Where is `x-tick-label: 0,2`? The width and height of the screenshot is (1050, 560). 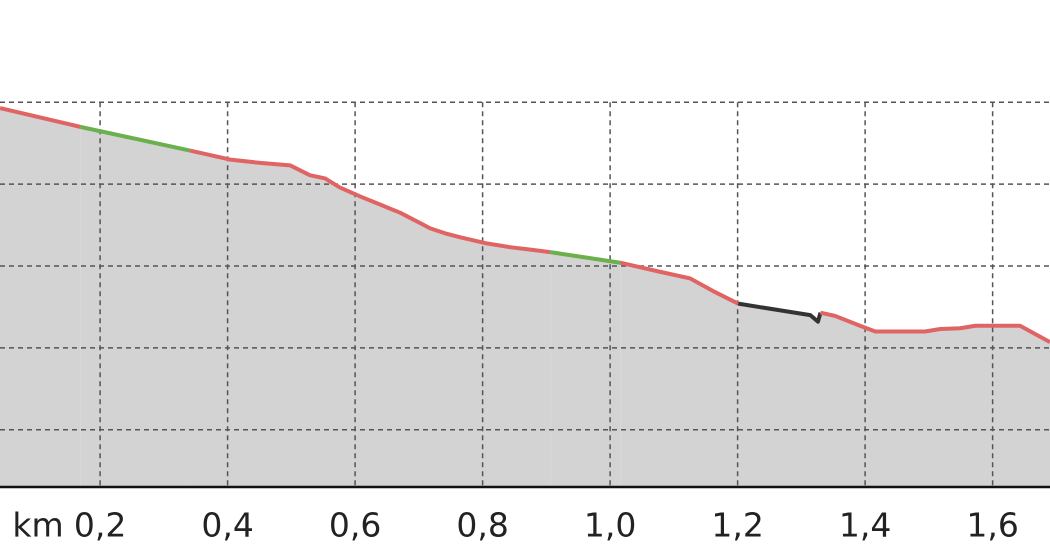 x-tick-label: 0,2 is located at coordinates (100, 525).